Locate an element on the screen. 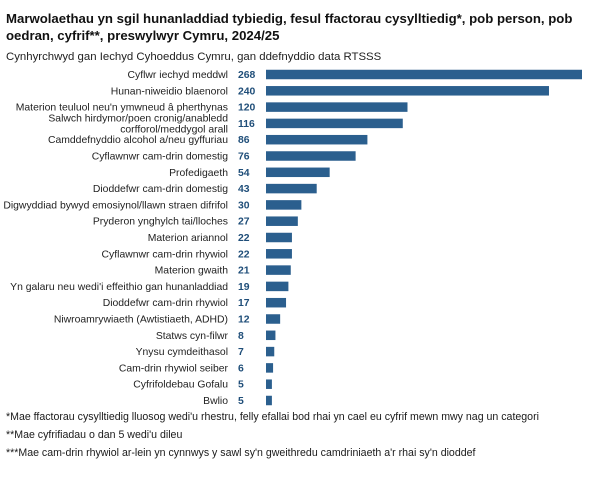 This screenshot has width=600, height=480. category-label-line: Niwroamrywiaeth (Awtistiaeth, ADHD) is located at coordinates (141, 320).